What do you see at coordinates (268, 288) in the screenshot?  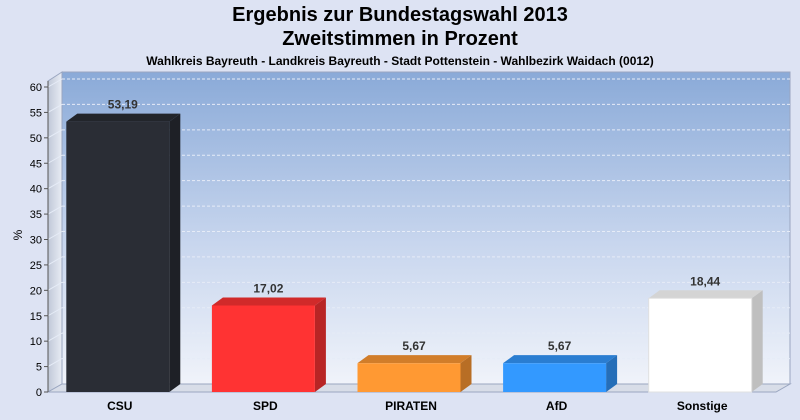 I see `data-label: 17,02` at bounding box center [268, 288].